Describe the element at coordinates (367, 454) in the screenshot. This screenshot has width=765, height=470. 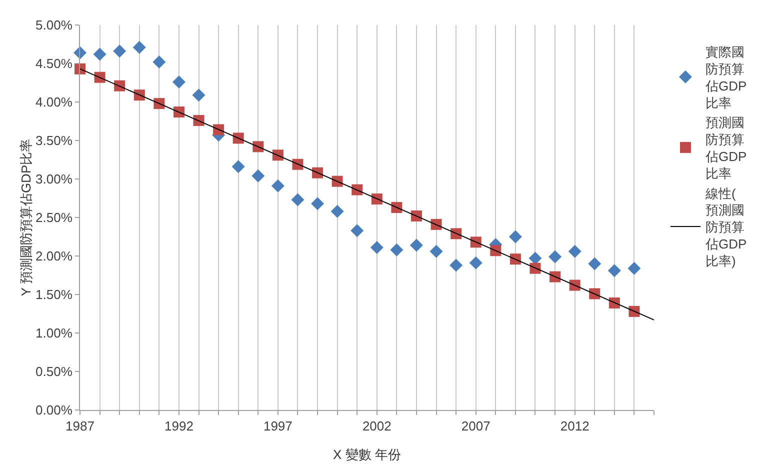
I see `x-axis-title: X 變數 年份` at that location.